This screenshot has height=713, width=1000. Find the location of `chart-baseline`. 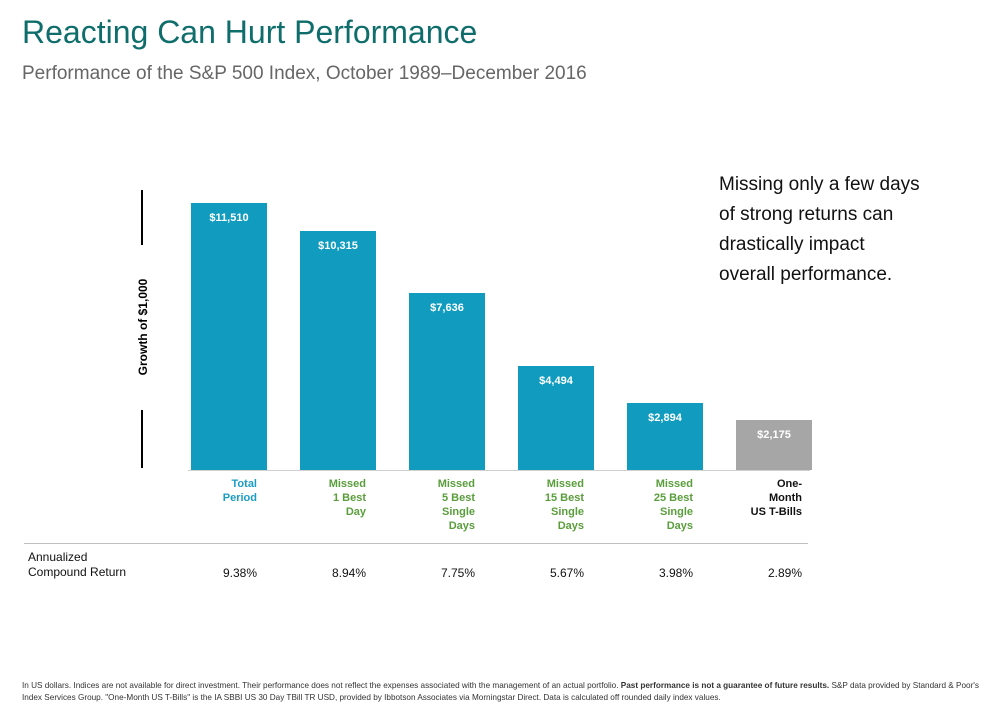

chart-baseline is located at coordinates (499, 470).